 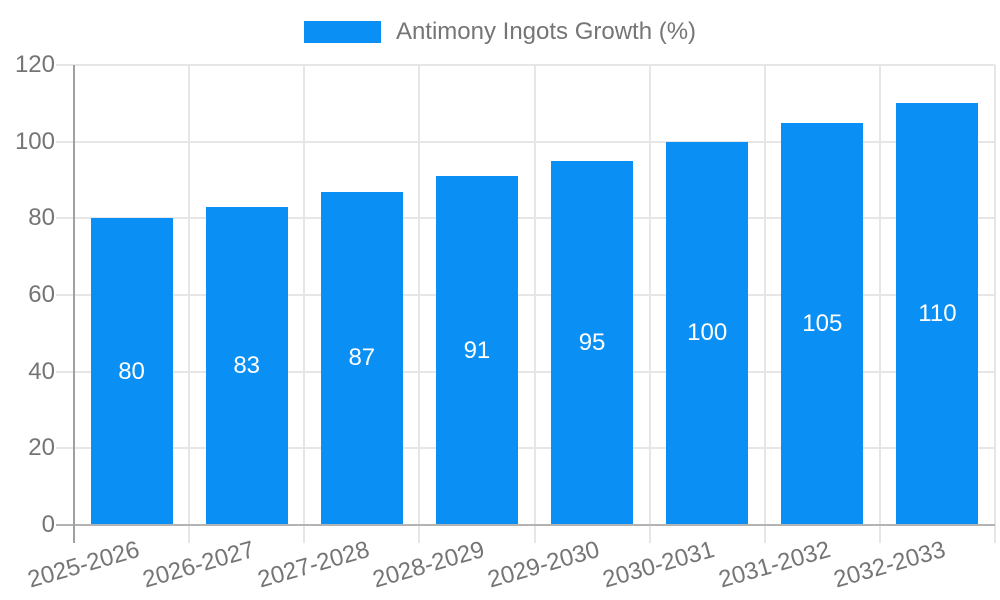 I want to click on x-tick-label: 2028-2029, so click(x=428, y=564).